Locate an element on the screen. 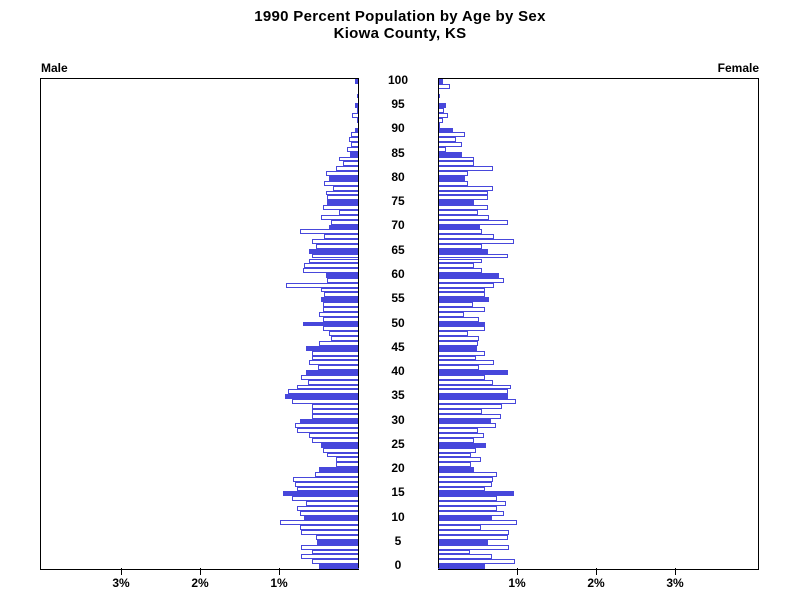  age-tick-label-90: 90 is located at coordinates (398, 128).